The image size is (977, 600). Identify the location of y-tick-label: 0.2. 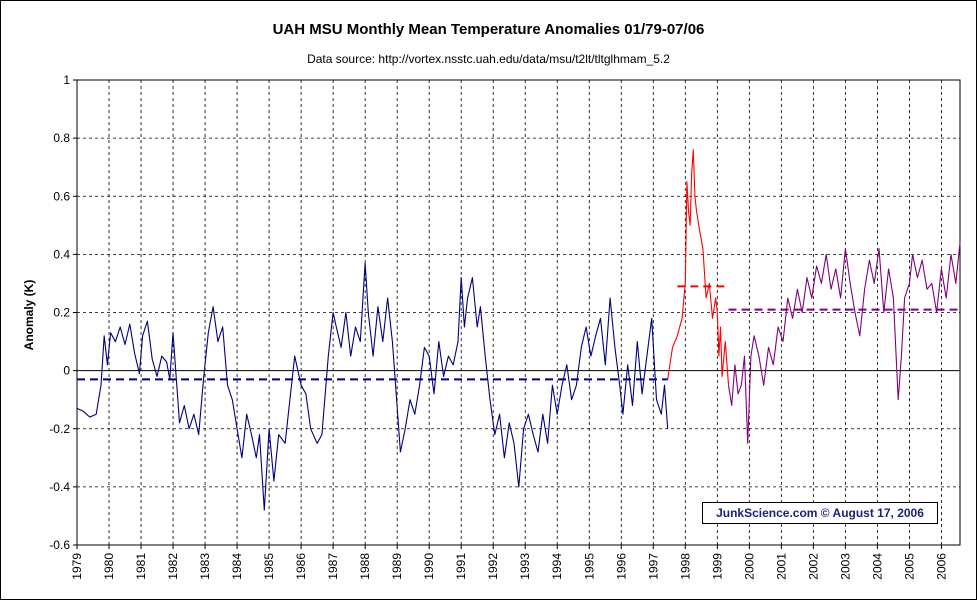
(61, 313).